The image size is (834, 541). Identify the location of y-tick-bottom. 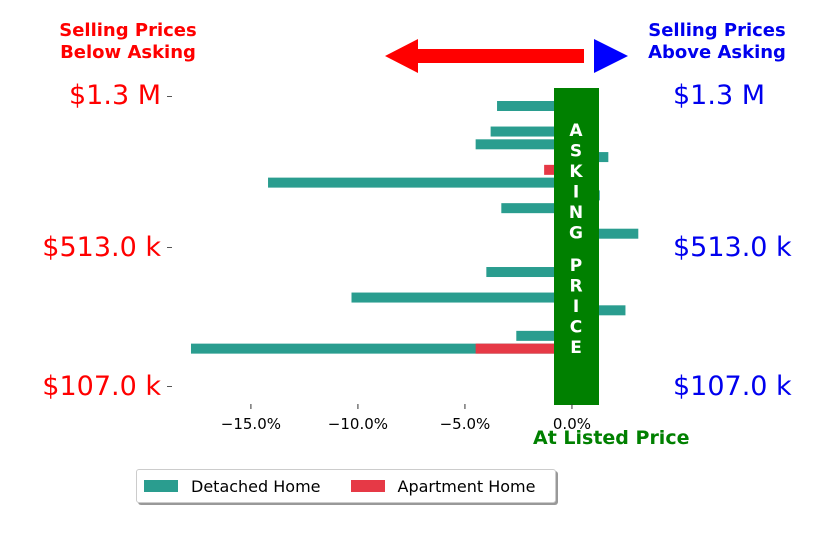
(169, 386).